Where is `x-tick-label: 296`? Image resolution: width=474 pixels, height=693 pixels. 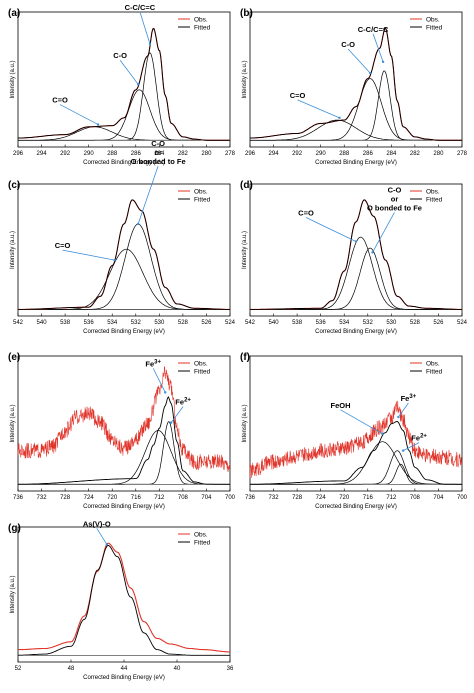 x-tick-label: 296 is located at coordinates (18, 154).